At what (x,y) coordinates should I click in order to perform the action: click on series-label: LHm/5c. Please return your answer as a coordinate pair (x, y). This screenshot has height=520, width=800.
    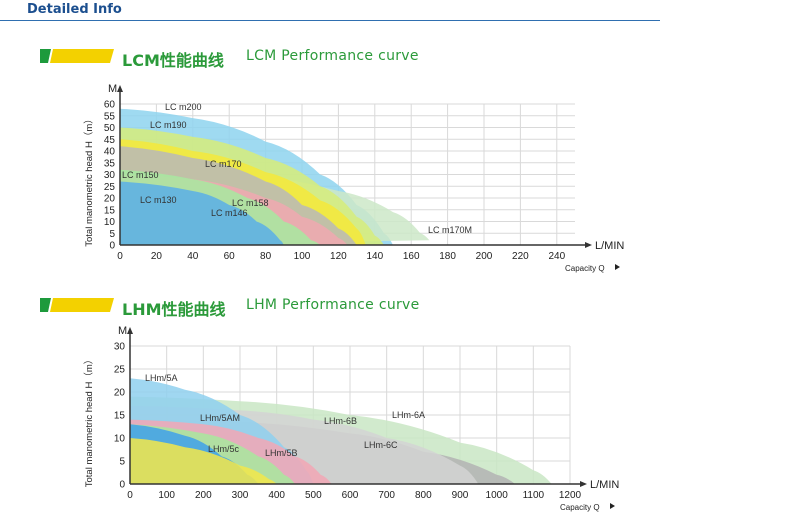
    Looking at the image, I should click on (224, 449).